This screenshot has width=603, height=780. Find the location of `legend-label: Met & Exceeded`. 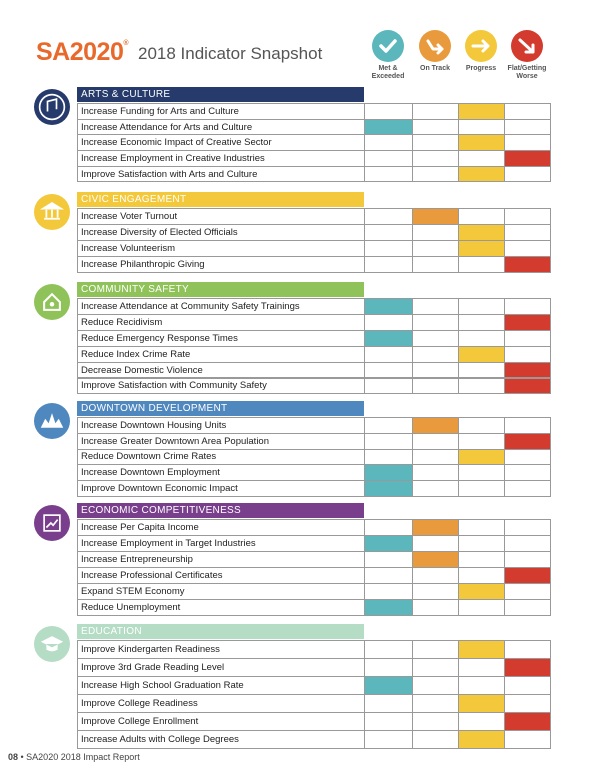

legend-label: Met & Exceeded is located at coordinates (388, 72).